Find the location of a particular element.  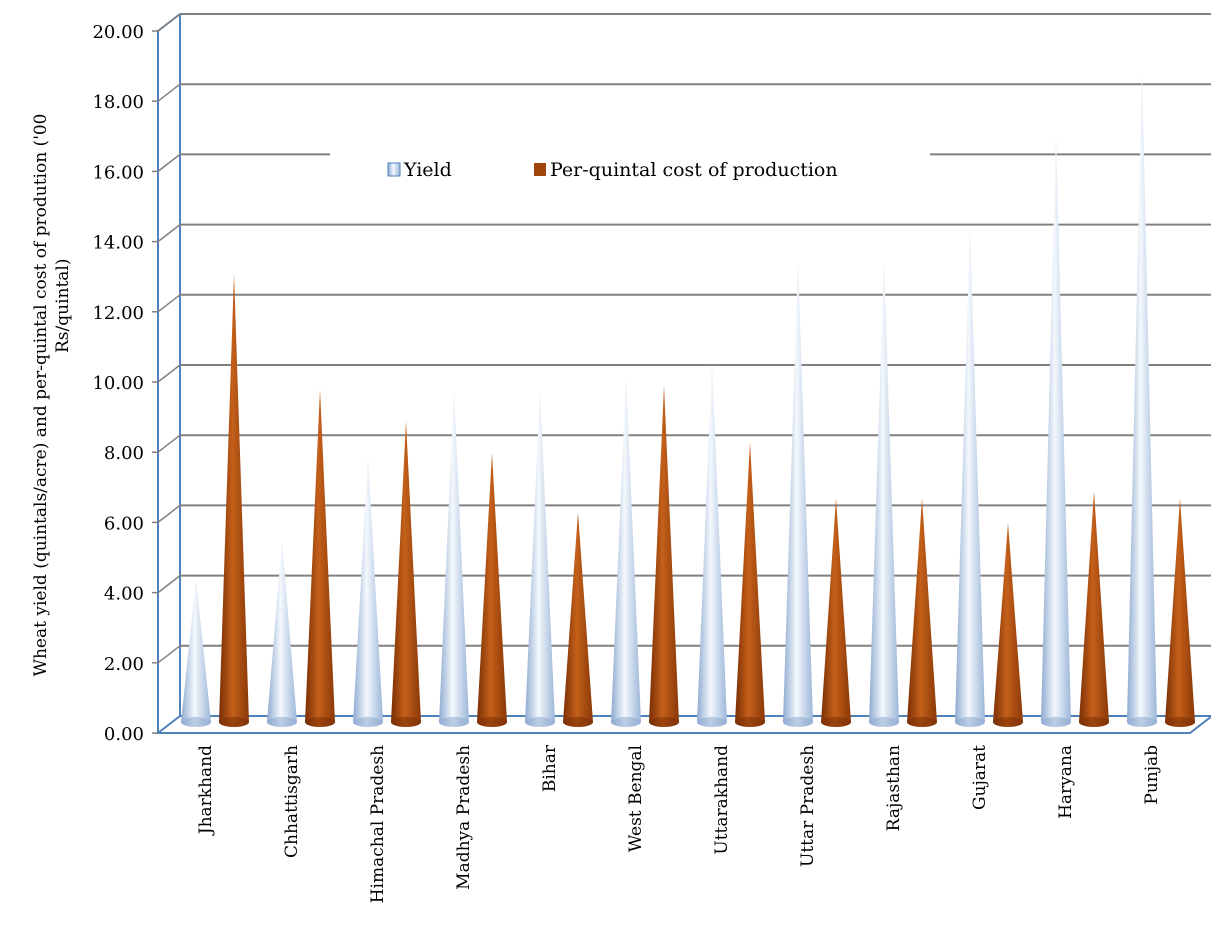

legend-label-yield: Yield is located at coordinates (427, 170).